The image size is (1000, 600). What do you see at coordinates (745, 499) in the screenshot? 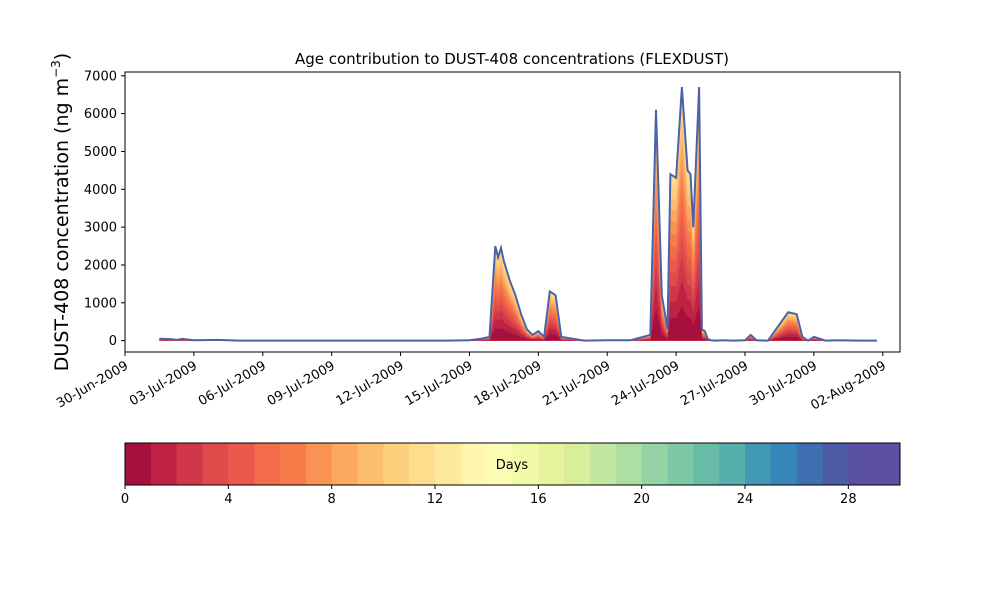
I see `colorbar-tick-label: 24` at bounding box center [745, 499].